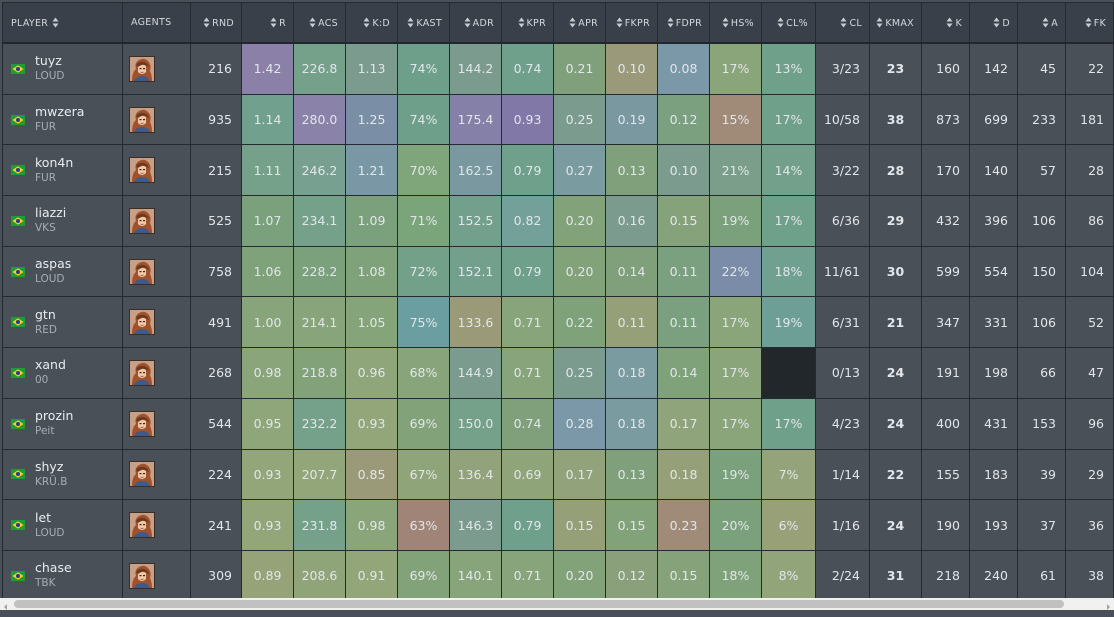 The width and height of the screenshot is (1114, 617). What do you see at coordinates (631, 170) in the screenshot?
I see `stat-cell-fkpr: 0.13` at bounding box center [631, 170].